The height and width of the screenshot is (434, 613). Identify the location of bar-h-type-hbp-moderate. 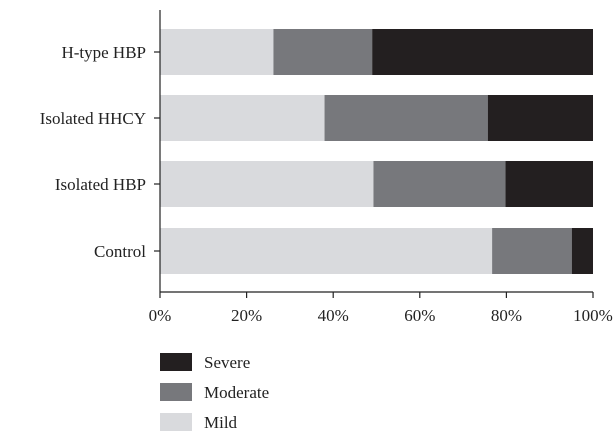
(323, 52).